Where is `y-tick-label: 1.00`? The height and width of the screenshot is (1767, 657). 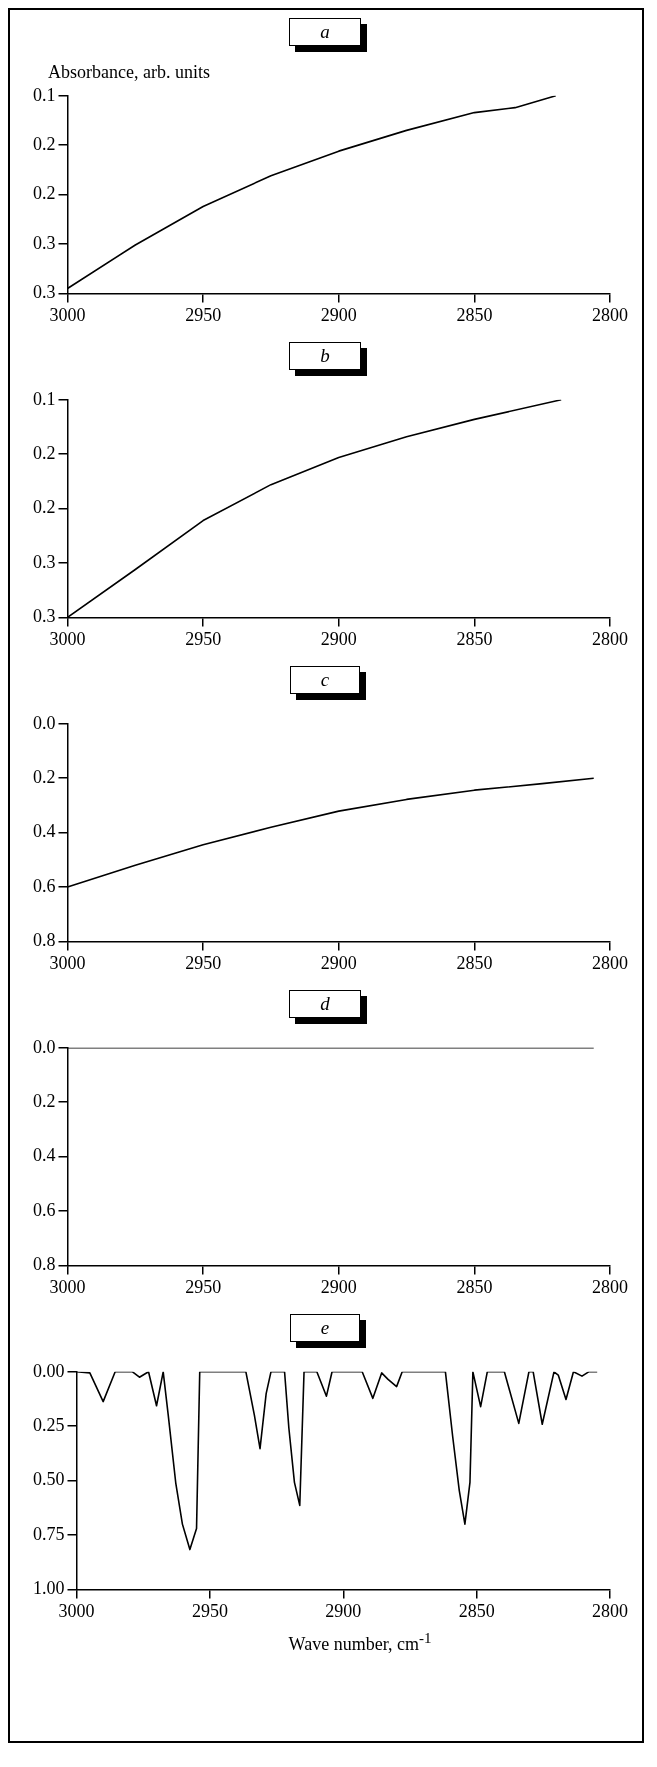 y-tick-label: 1.00 is located at coordinates (49, 1588).